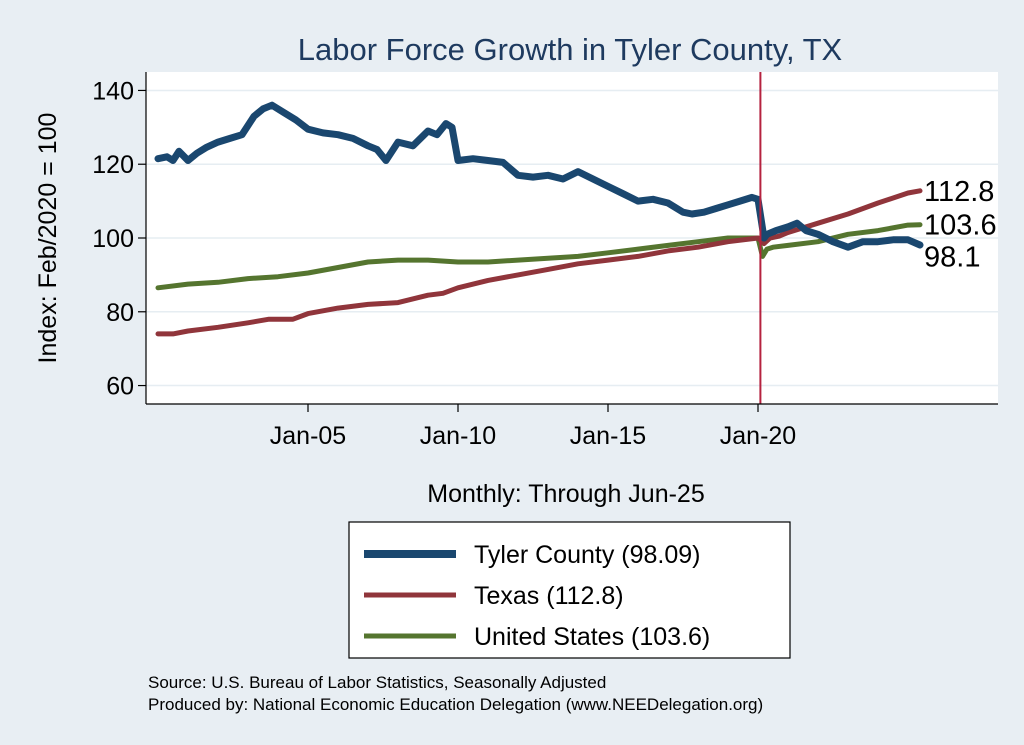  Describe the element at coordinates (959, 192) in the screenshot. I see `end-label-texas: 112.8` at that location.